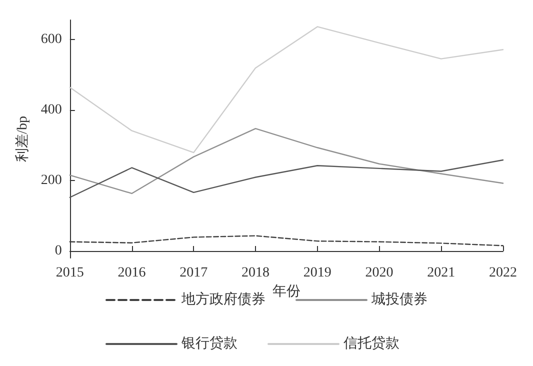 This screenshot has width=533, height=366. What do you see at coordinates (399, 300) in the screenshot?
I see `legend-label: 城投债券` at bounding box center [399, 300].